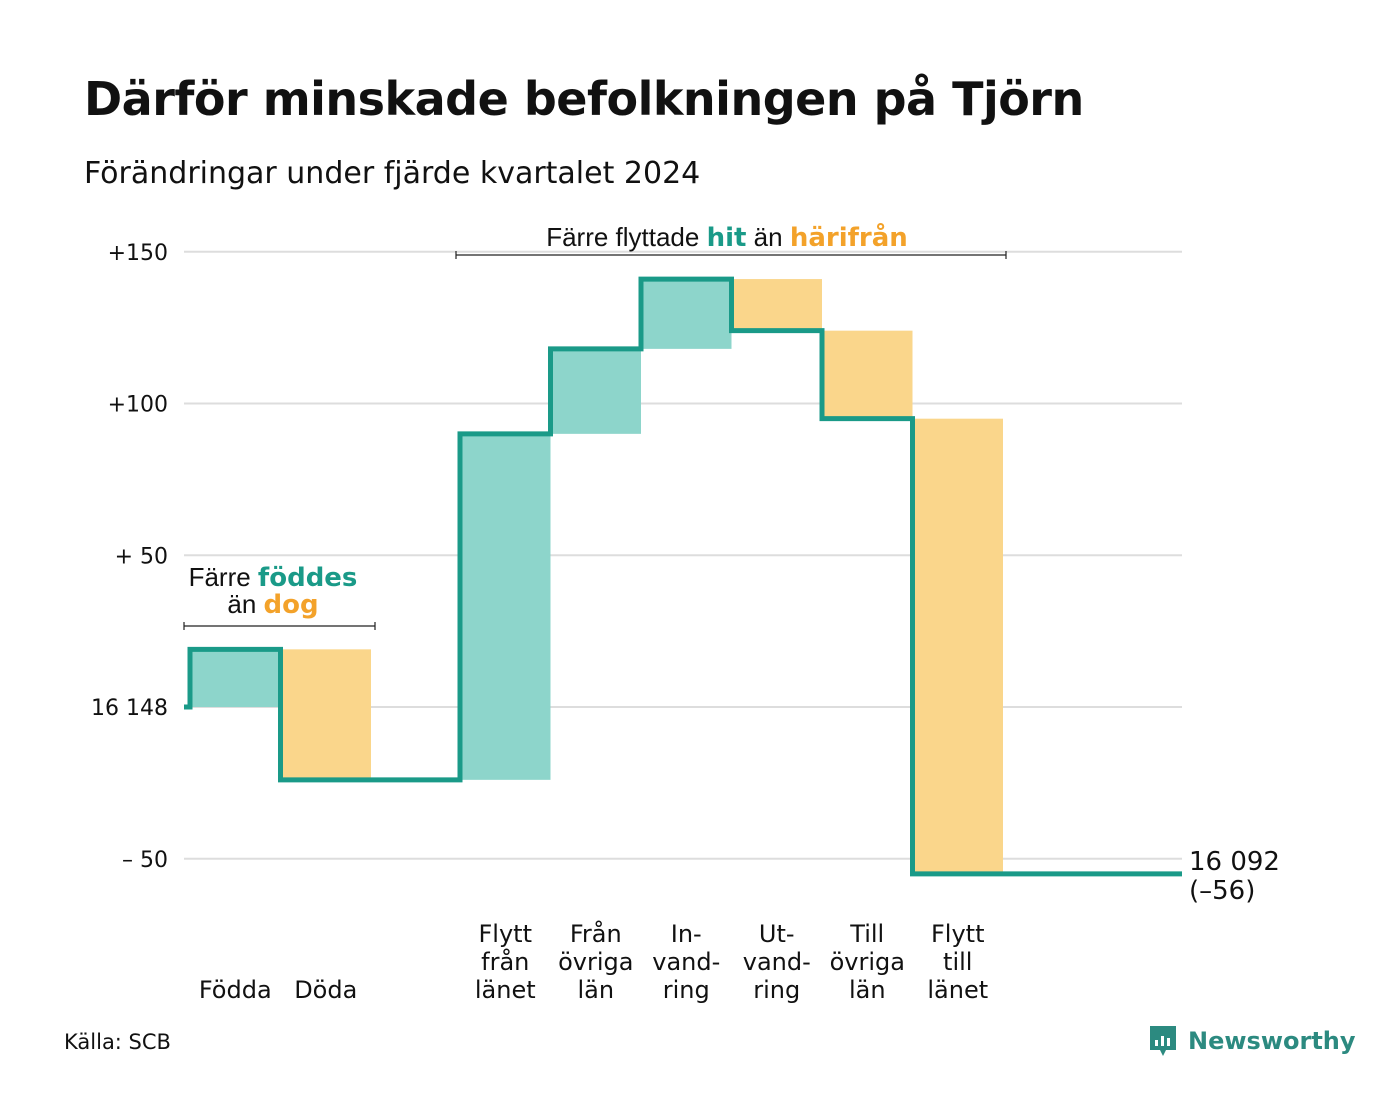 Image resolution: width=1400 pixels, height=1120 pixels. I want to click on category-label: Födda, so click(235, 990).